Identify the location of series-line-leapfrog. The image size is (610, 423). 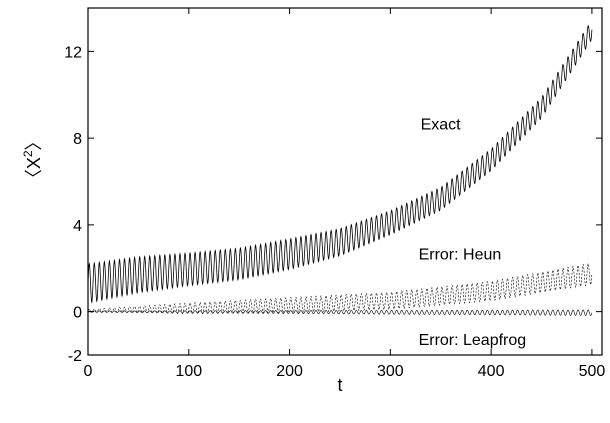
(340, 312).